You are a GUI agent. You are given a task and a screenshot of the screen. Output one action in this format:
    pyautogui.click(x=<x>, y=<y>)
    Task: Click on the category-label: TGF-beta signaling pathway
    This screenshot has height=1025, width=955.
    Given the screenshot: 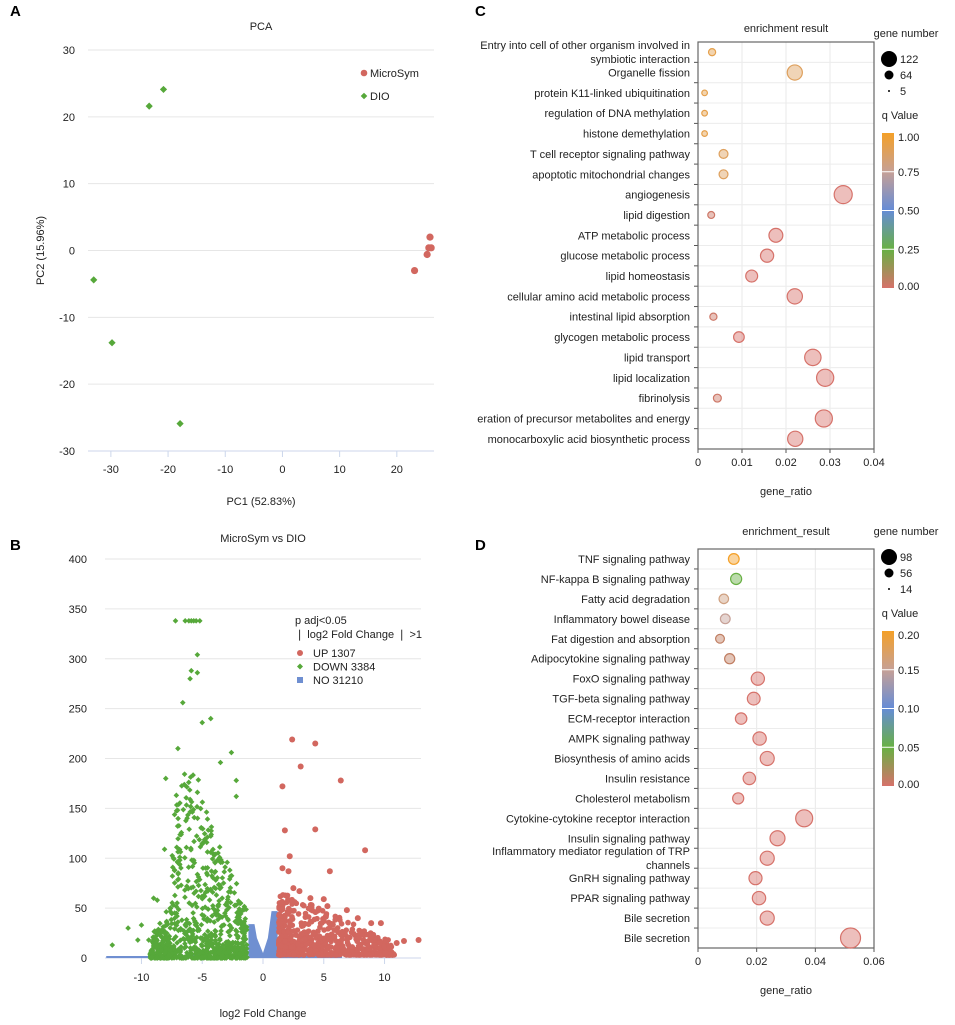 What is the action you would take?
    pyautogui.click(x=621, y=700)
    